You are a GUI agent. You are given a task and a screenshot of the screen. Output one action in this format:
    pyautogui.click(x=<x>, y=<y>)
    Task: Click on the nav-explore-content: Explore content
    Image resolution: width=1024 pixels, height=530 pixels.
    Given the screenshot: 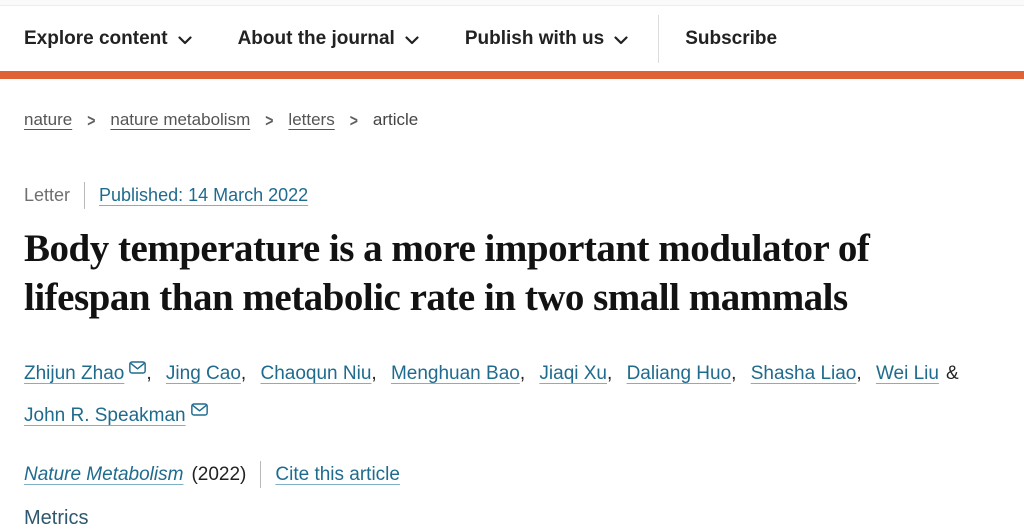 What is the action you would take?
    pyautogui.click(x=108, y=39)
    